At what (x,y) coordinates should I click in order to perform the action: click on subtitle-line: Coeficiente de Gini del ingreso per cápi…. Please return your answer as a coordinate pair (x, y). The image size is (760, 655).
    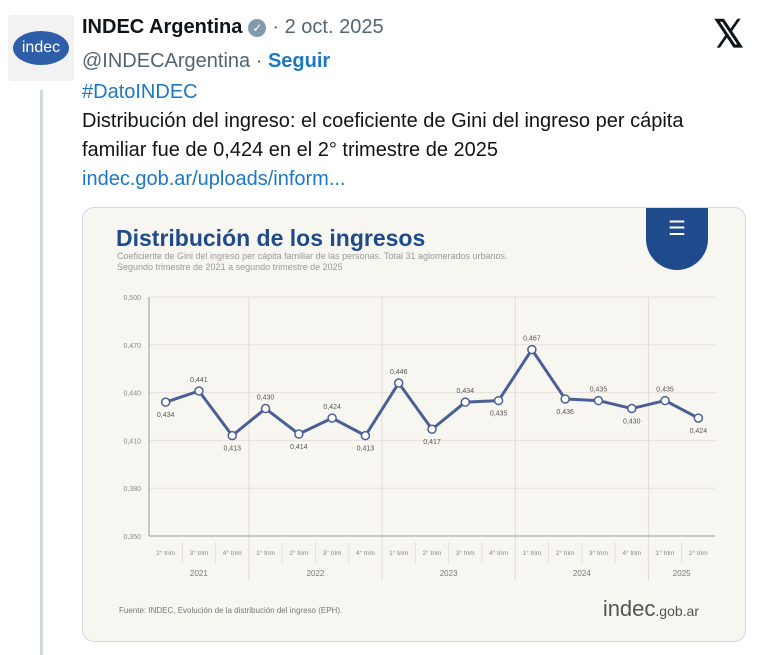
    Looking at the image, I should click on (312, 256).